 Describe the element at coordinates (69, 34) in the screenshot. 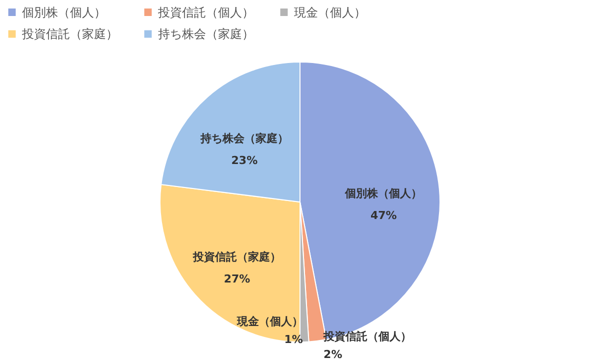

I see `legend-label: 投資信託（家庭）` at that location.